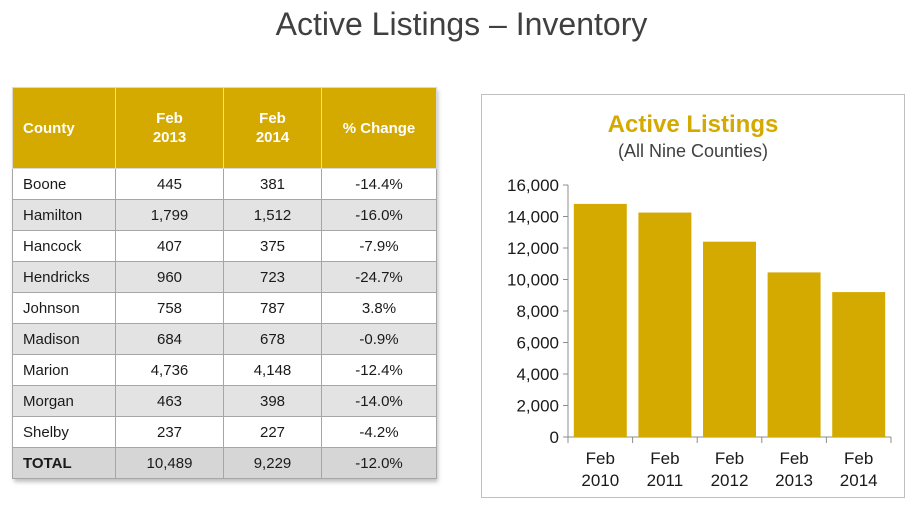 The height and width of the screenshot is (516, 923). I want to click on table-row: Hamilton 1,799 1,512 -16.0%, so click(224, 215).